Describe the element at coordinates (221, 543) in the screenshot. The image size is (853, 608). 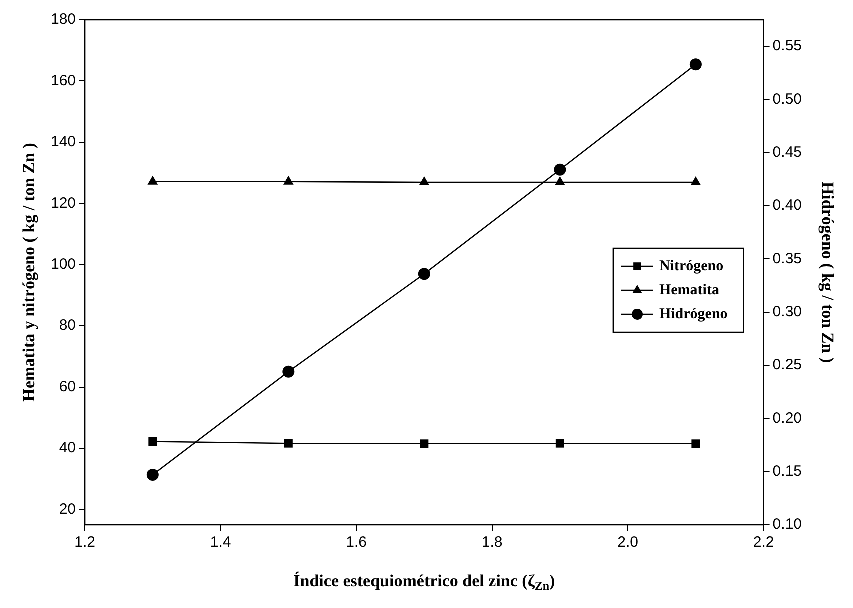
I see `x-tick-label: 1.4` at that location.